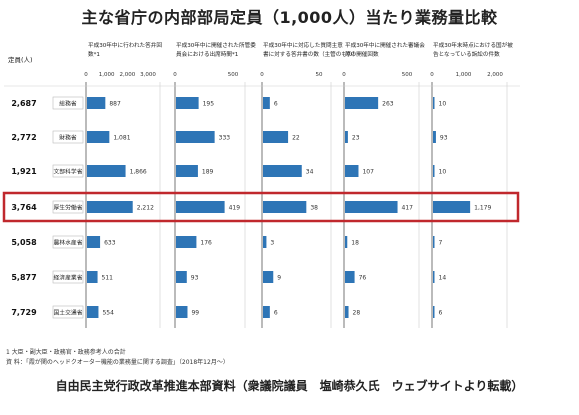 The width and height of the screenshot is (579, 415). I want to click on panel-title: 平成30年末時点における国が被, so click(473, 45).